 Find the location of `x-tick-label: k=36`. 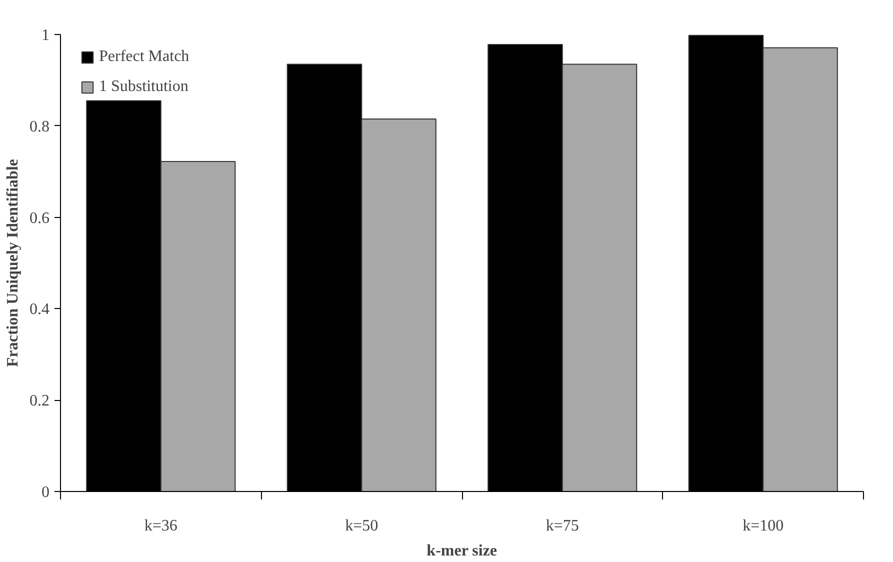

x-tick-label: k=36 is located at coordinates (161, 526).